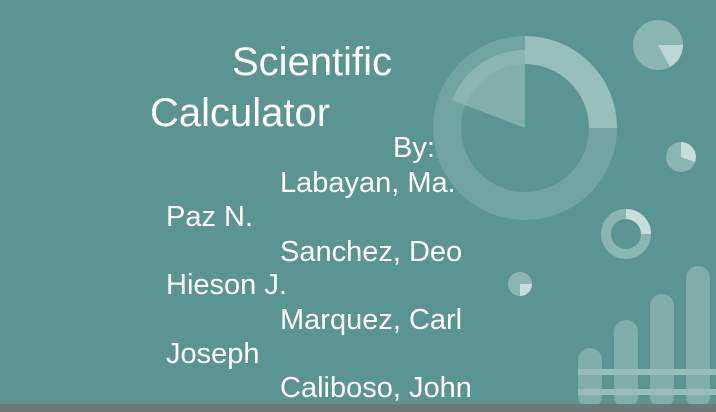 This screenshot has width=716, height=412. I want to click on author-line-2: Paz N., so click(210, 217).